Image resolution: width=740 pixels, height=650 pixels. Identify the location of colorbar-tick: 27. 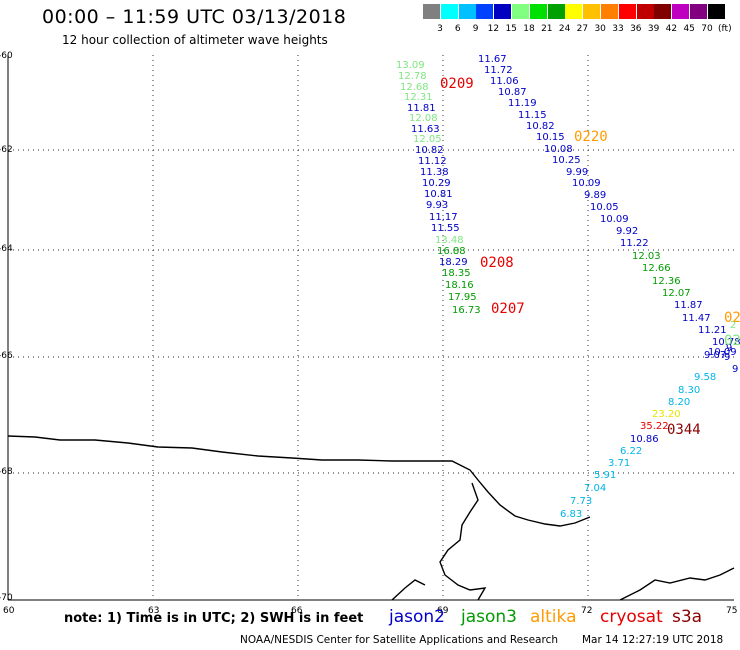
(582, 29).